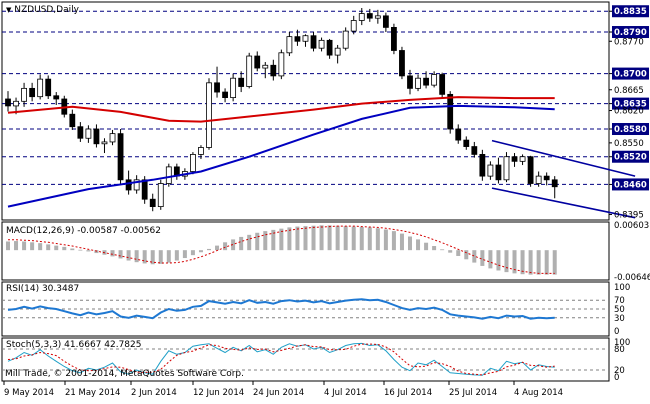 This screenshot has height=404, width=650. What do you see at coordinates (278, 393) in the screenshot?
I see `date-label: 24 Jun 2014` at bounding box center [278, 393].